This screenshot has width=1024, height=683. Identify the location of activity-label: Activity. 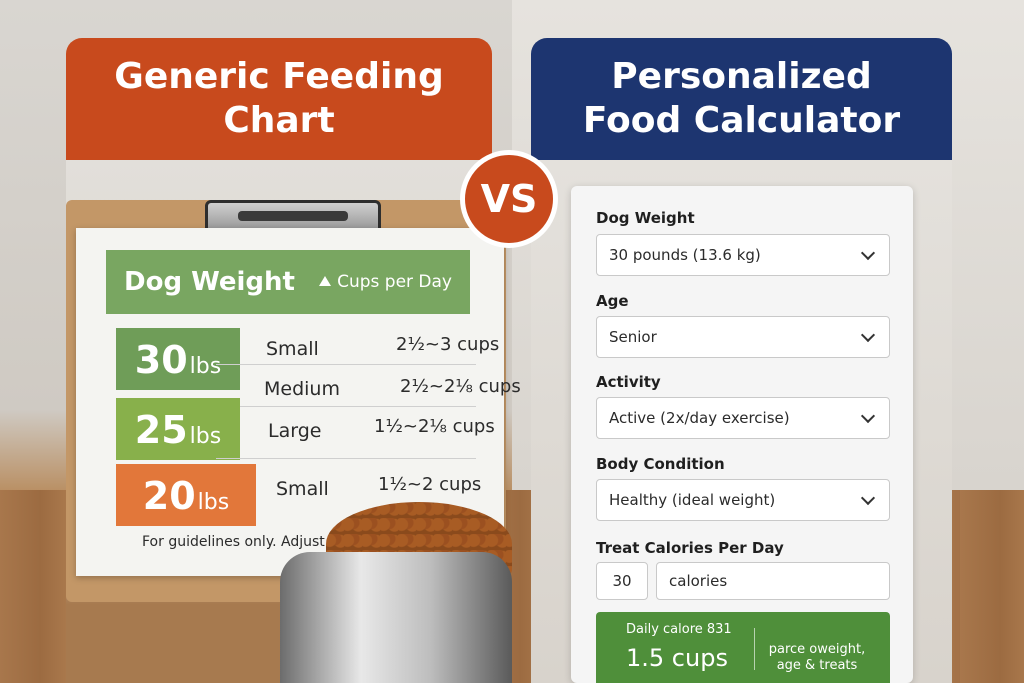
(628, 382).